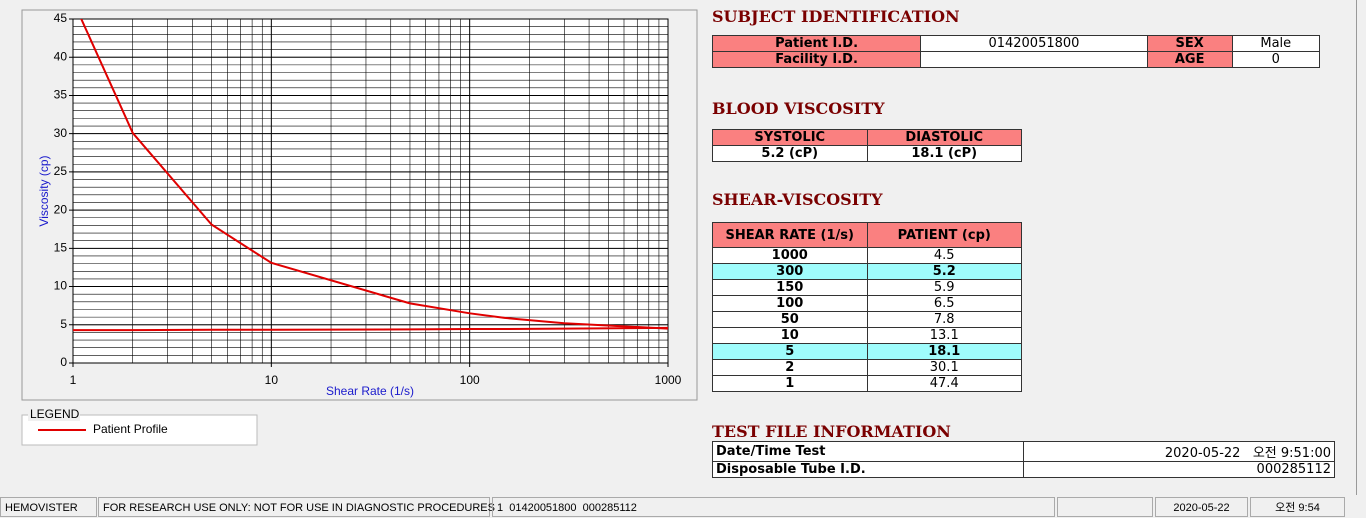  I want to click on table-row: 5 18.1, so click(867, 351).